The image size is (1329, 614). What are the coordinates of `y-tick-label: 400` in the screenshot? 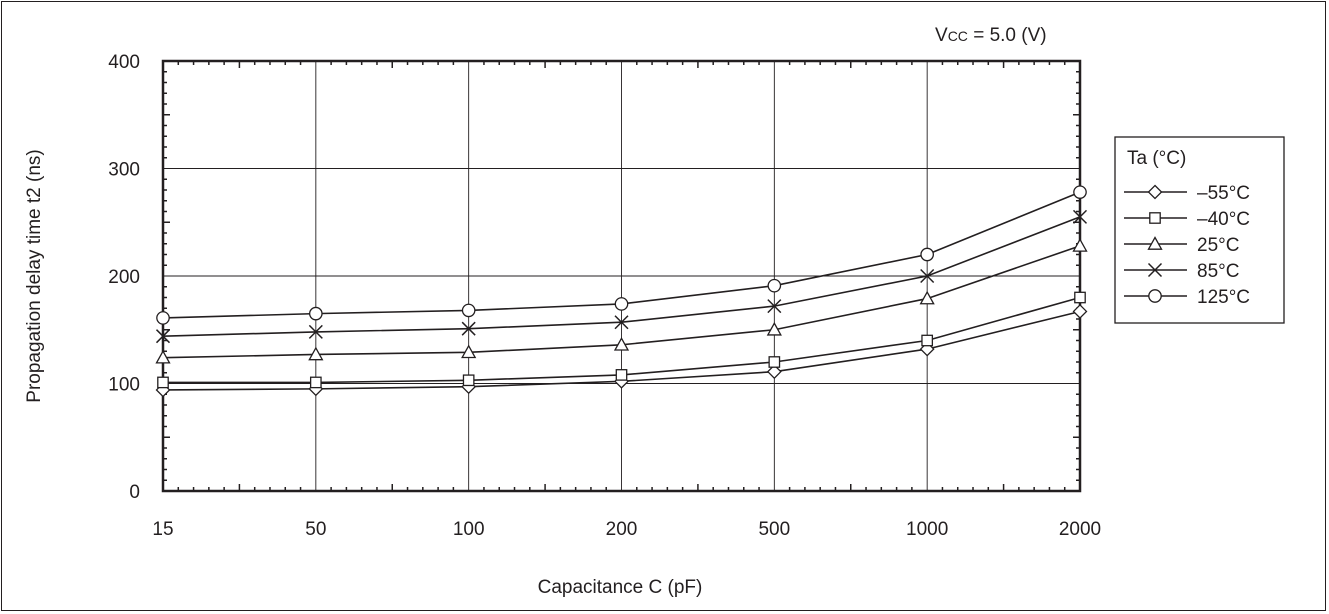 It's located at (124, 62).